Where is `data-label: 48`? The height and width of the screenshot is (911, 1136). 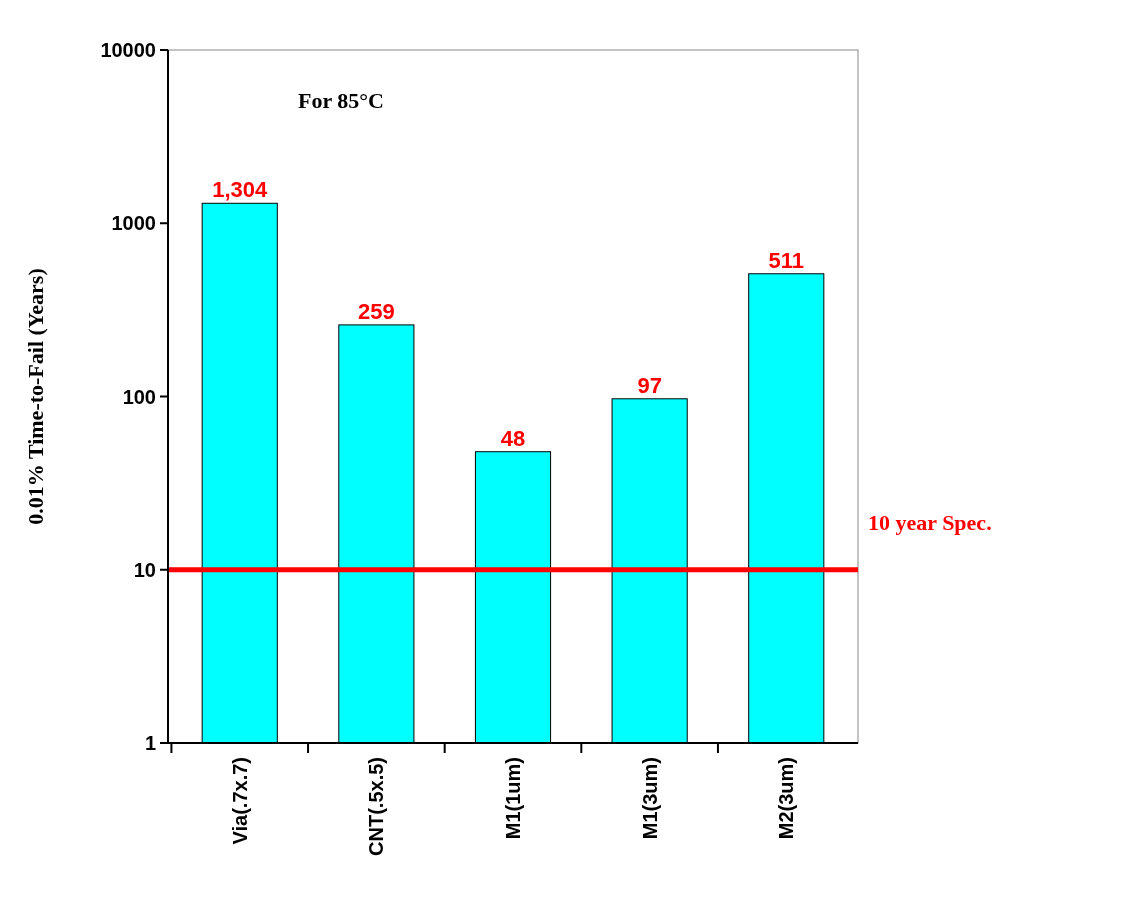
data-label: 48 is located at coordinates (513, 438).